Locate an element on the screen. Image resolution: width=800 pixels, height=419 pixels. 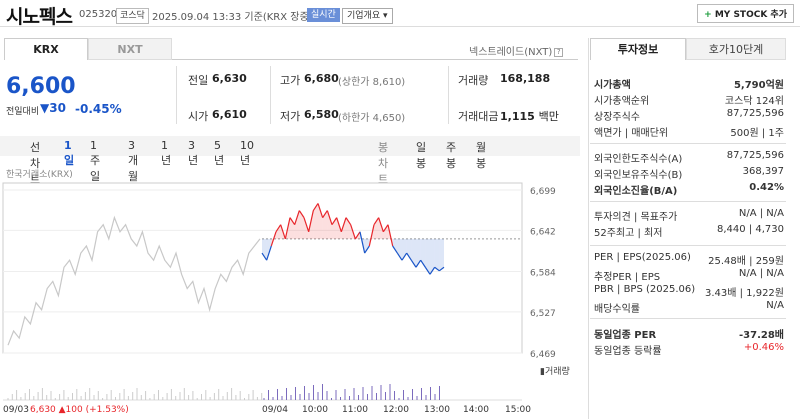
market-badge: 코스닥 is located at coordinates (132, 16).